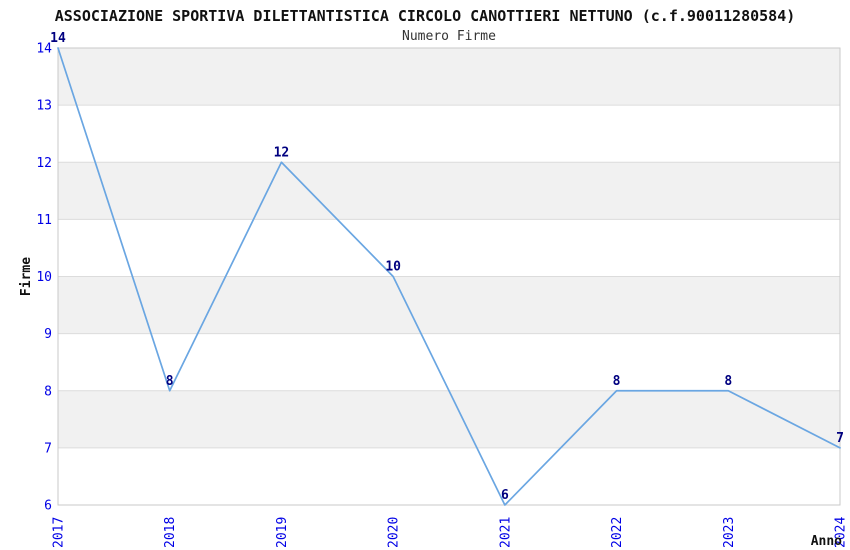  What do you see at coordinates (48, 391) in the screenshot?
I see `y-tick-label: 8` at bounding box center [48, 391].